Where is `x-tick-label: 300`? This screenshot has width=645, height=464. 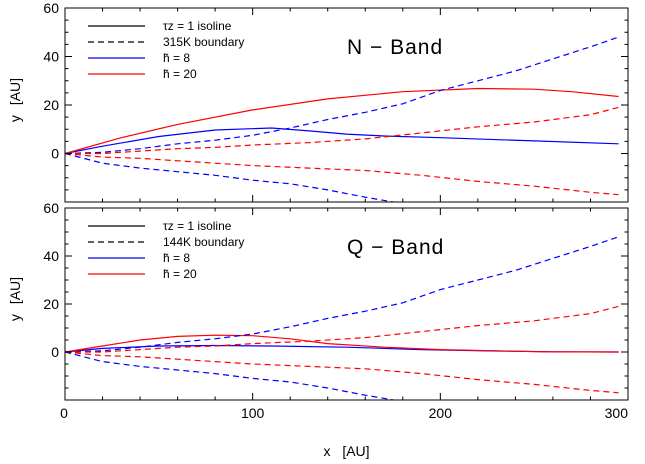 x-tick-label: 300 is located at coordinates (617, 413).